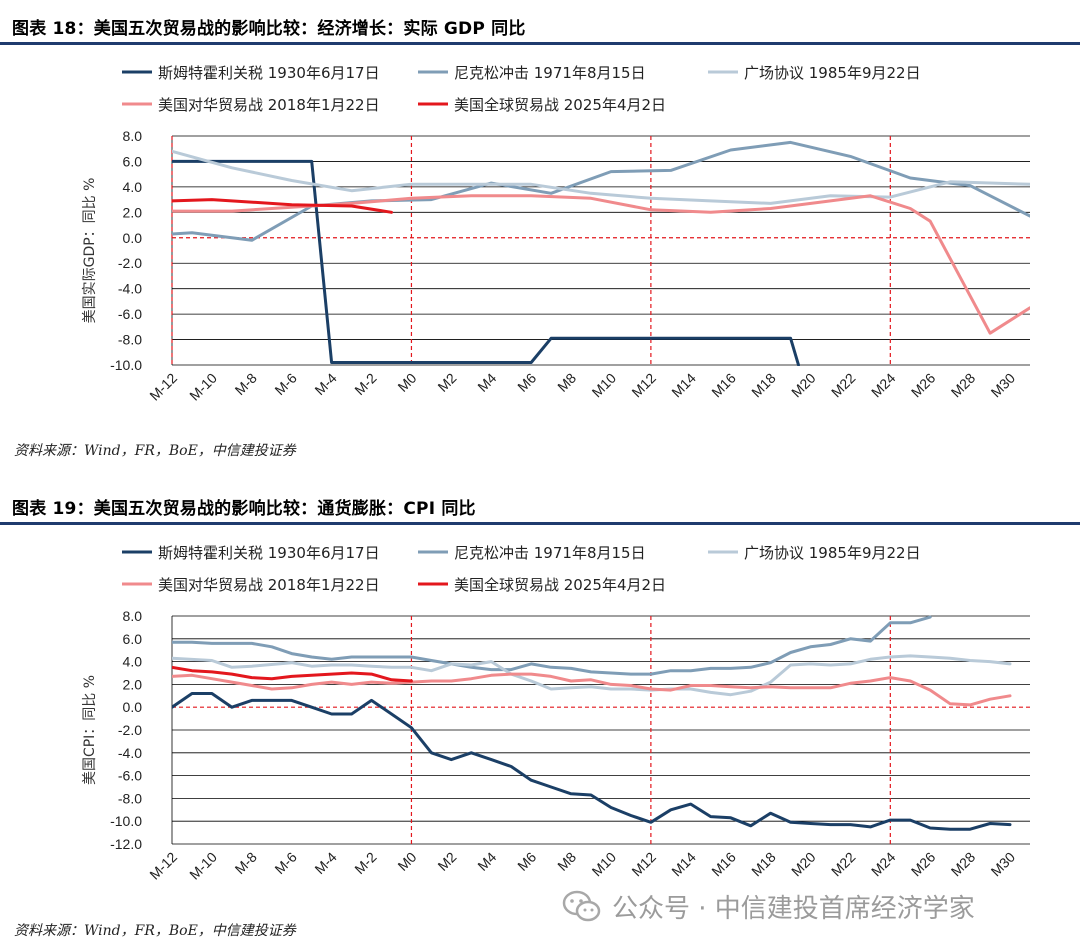 The width and height of the screenshot is (1080, 951). What do you see at coordinates (251, 553) in the screenshot?
I see `legend-item: 斯姆特霍利关税 1930年6月17日` at bounding box center [251, 553].